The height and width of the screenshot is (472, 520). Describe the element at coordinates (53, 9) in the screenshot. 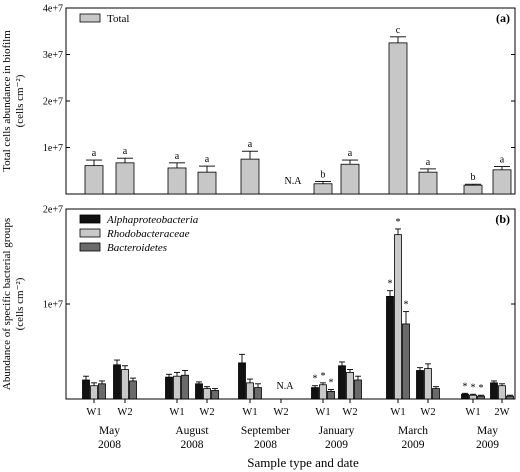

I see `y-tick-label: 4e+7` at that location.